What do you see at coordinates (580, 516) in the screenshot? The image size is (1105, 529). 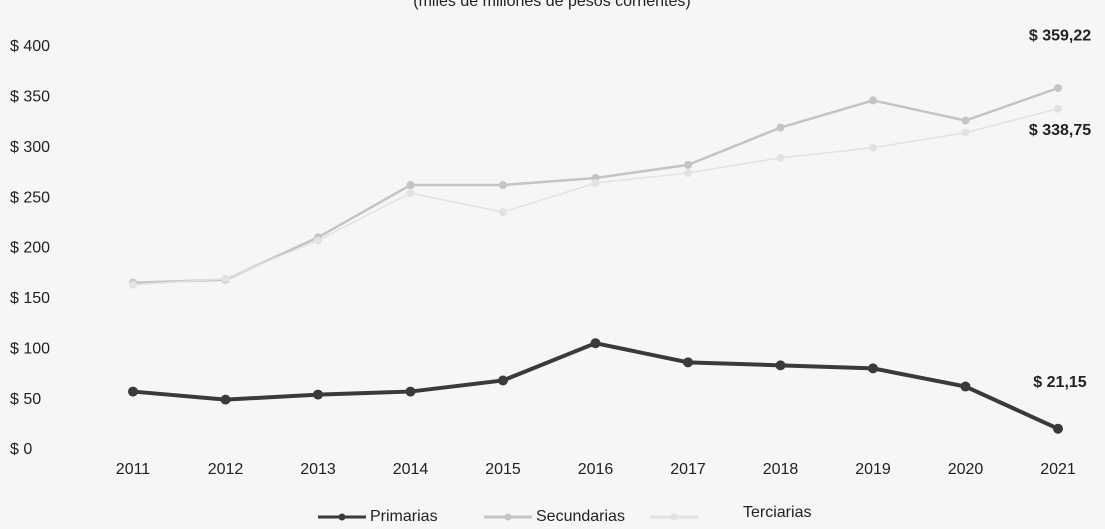 I see `legend-label: Secundarias` at bounding box center [580, 516].